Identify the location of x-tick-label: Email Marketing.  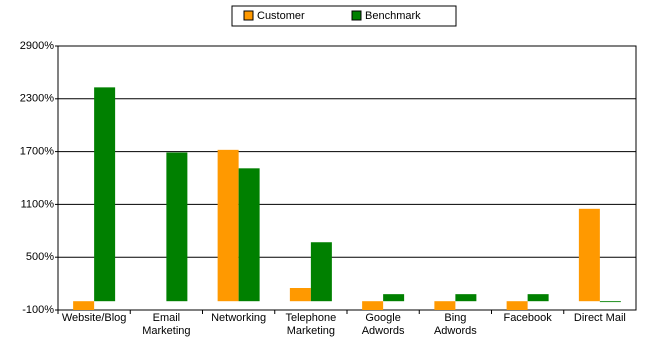
(166, 324).